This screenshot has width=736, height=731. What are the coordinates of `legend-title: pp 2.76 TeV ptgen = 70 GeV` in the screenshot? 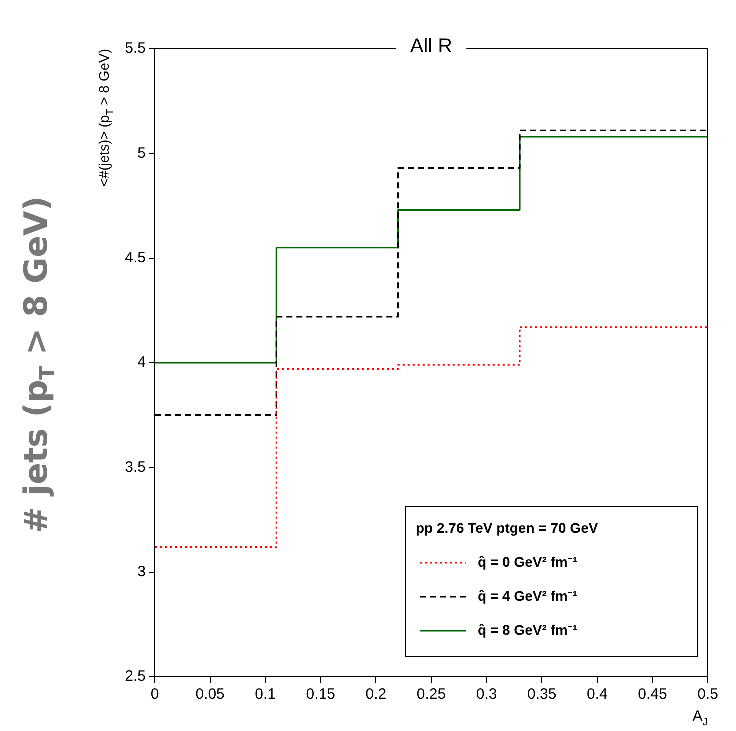 It's located at (507, 528).